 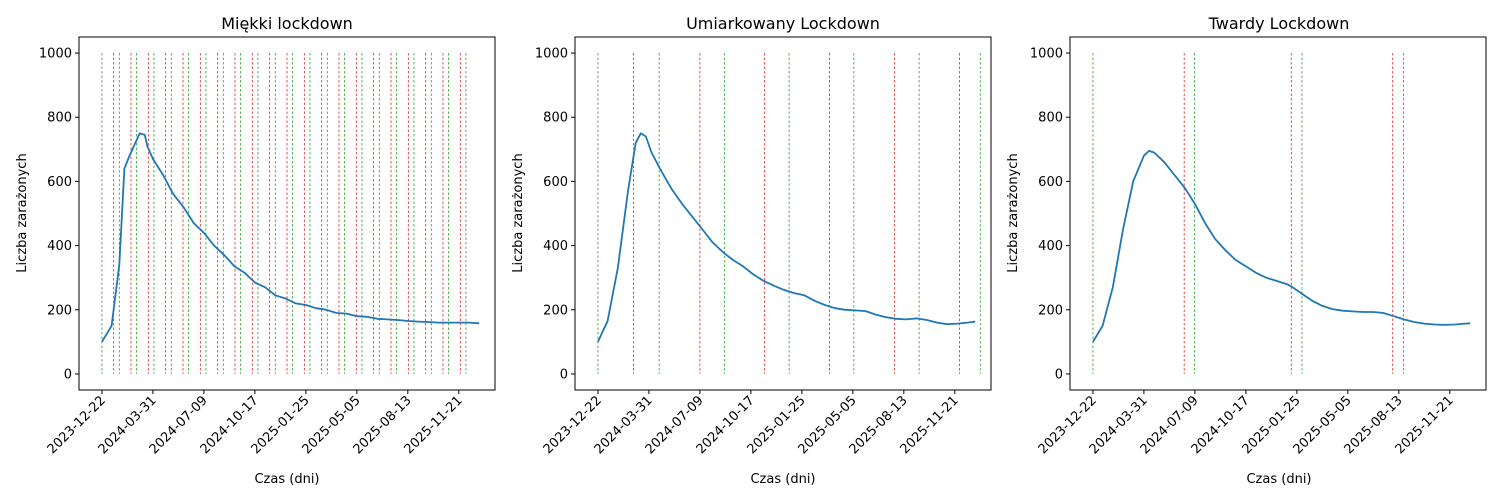 I want to click on chart-title: Miękki lockdown, so click(x=287, y=23).